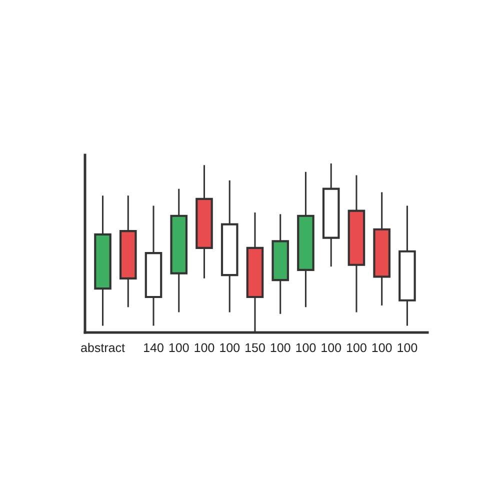  What do you see at coordinates (255, 347) in the screenshot?
I see `x-tick-label: 150` at bounding box center [255, 347].